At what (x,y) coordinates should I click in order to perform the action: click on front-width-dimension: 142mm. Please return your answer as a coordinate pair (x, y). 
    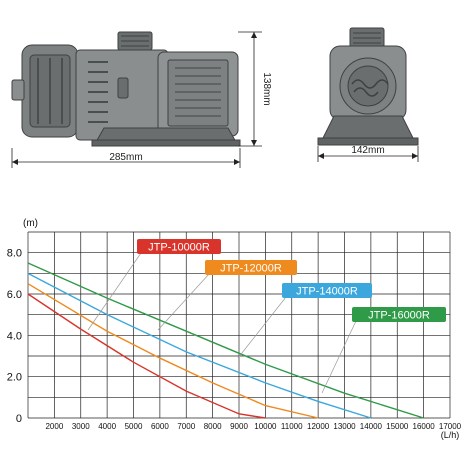
    Looking at the image, I should click on (368, 153).